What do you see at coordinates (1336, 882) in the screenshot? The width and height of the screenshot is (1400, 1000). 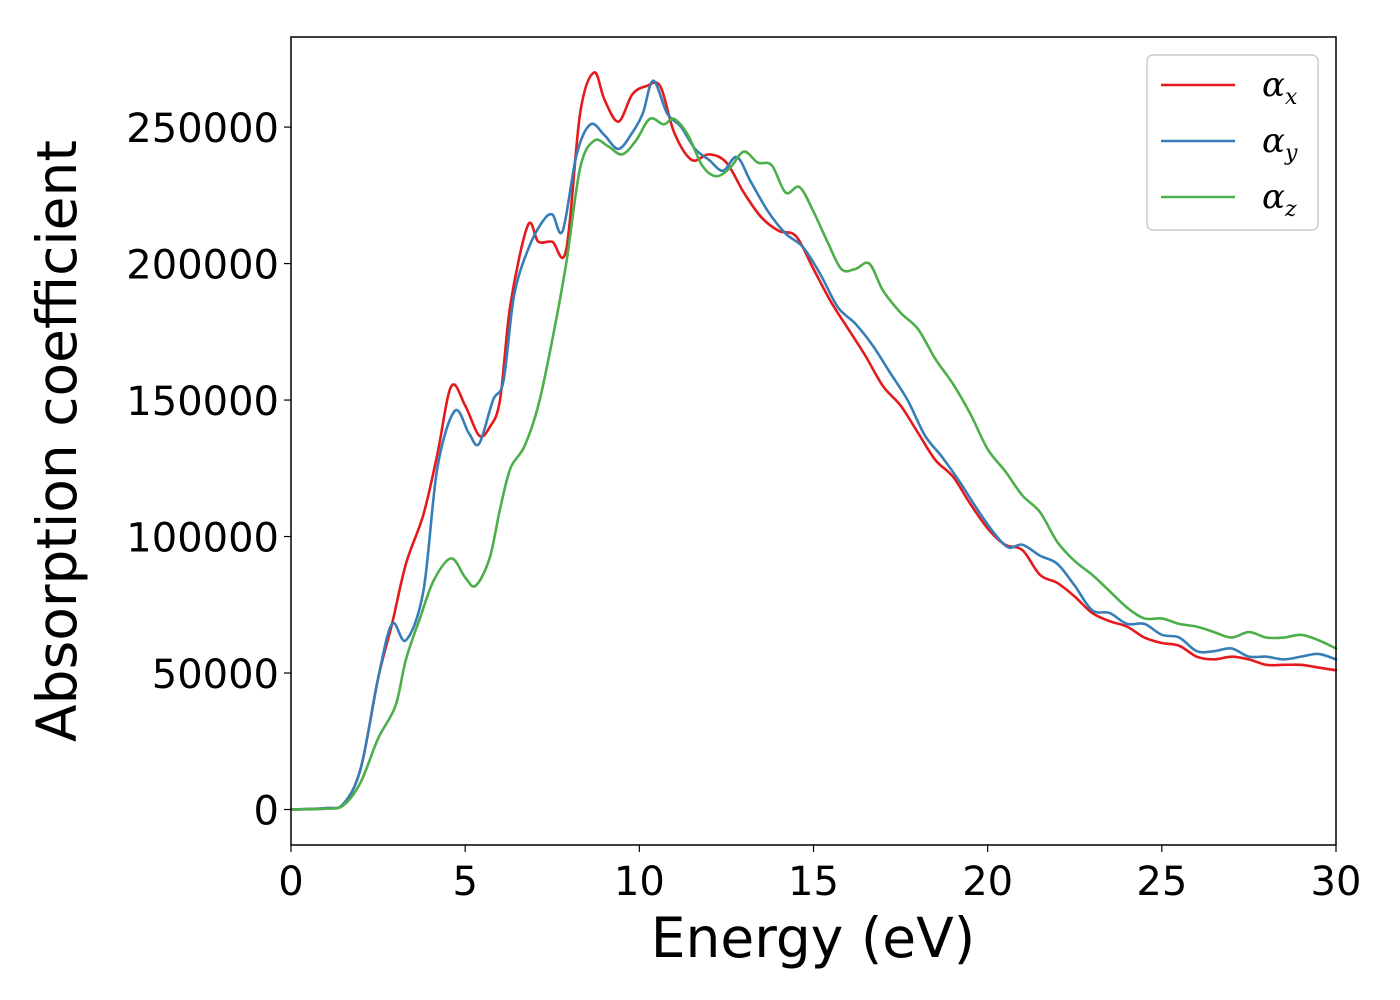 I see `x-tick-label: 30` at bounding box center [1336, 882].